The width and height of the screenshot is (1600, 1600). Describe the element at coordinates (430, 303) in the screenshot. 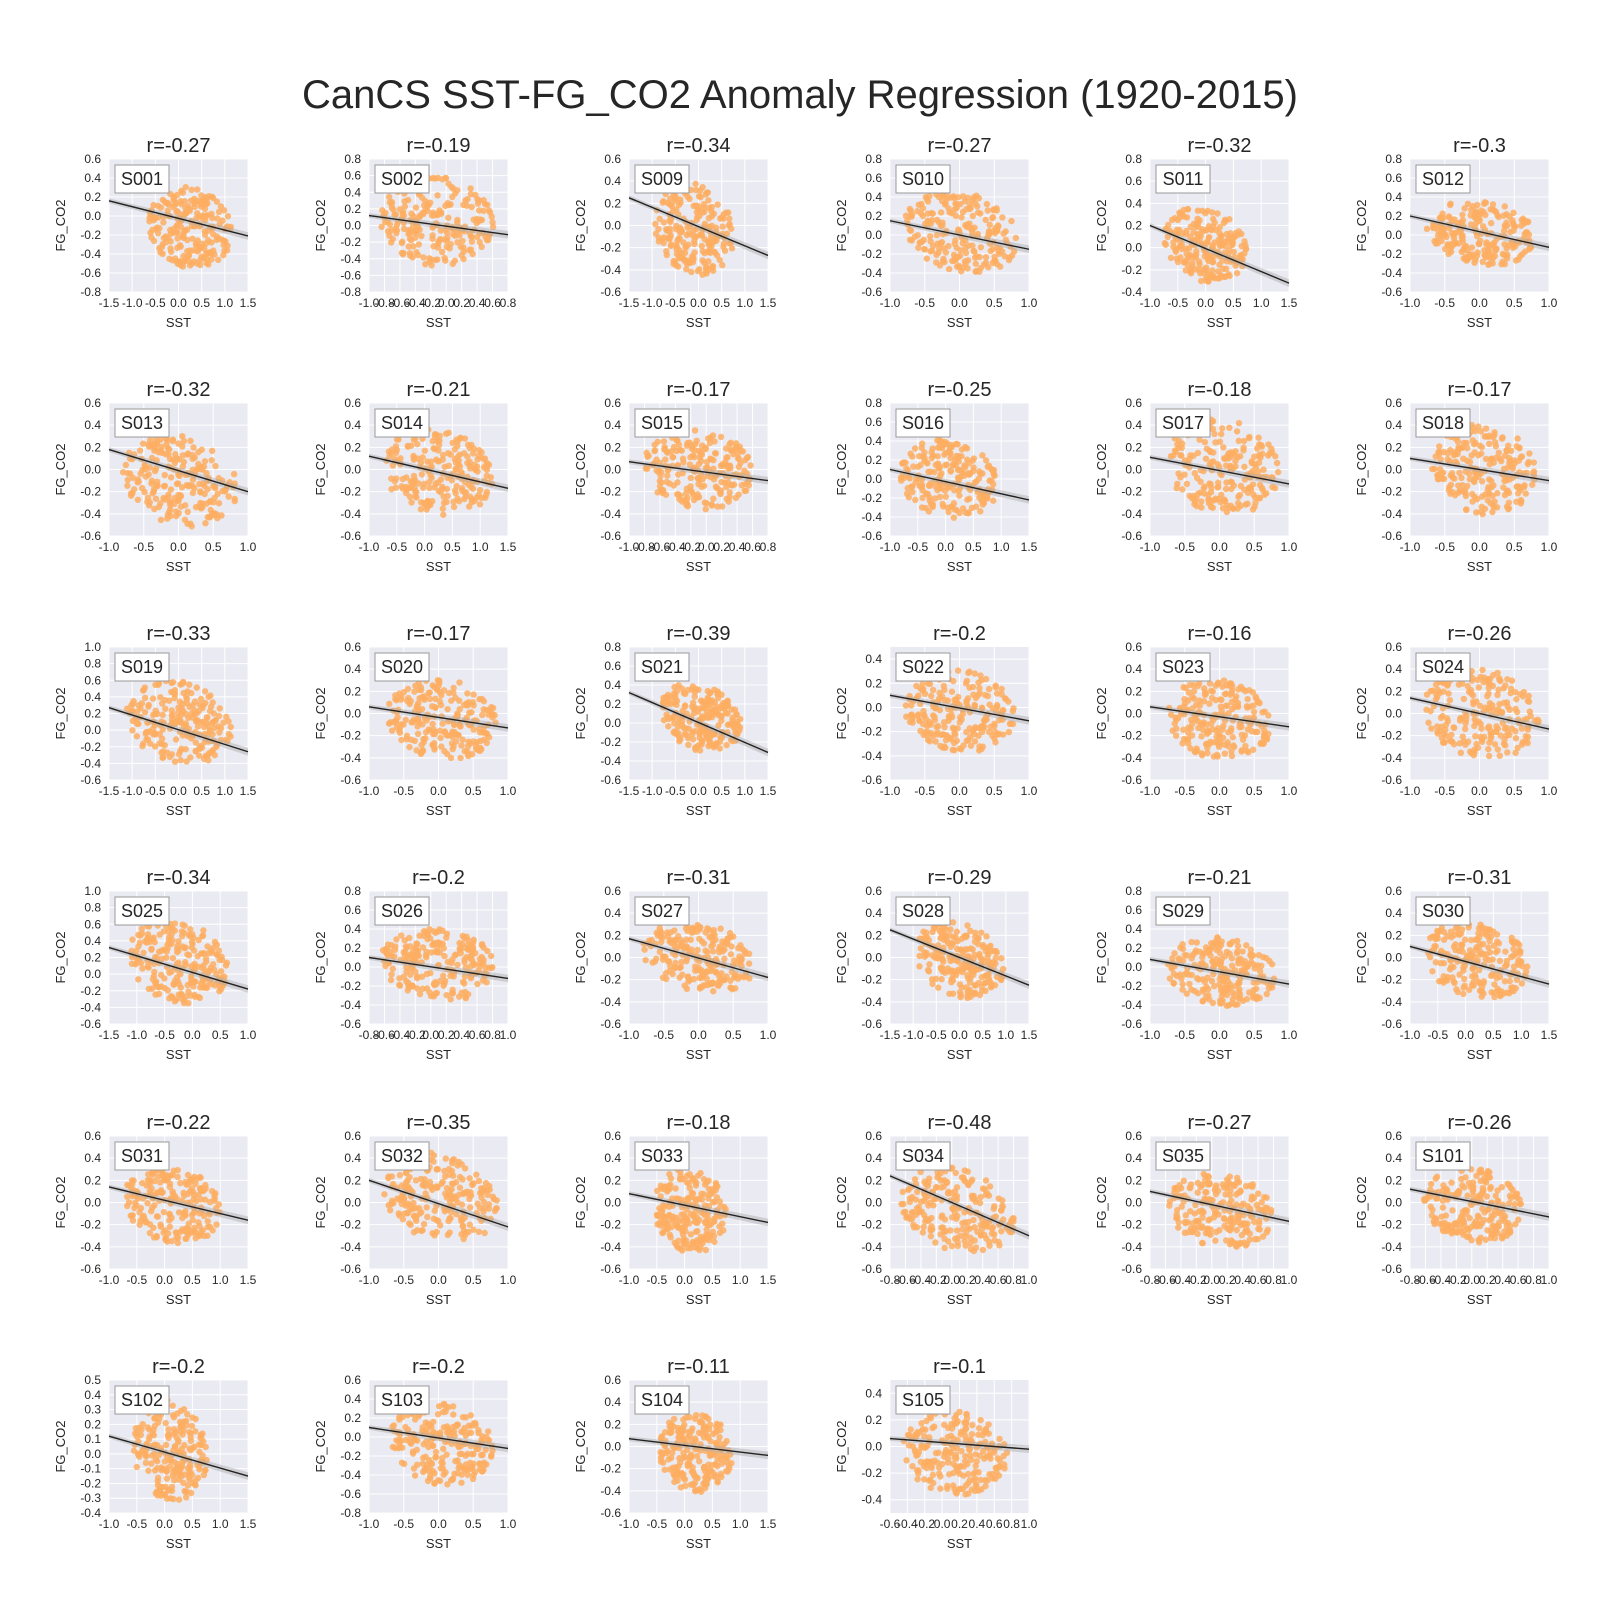

I see `x-tick-label: -0.2` at that location.